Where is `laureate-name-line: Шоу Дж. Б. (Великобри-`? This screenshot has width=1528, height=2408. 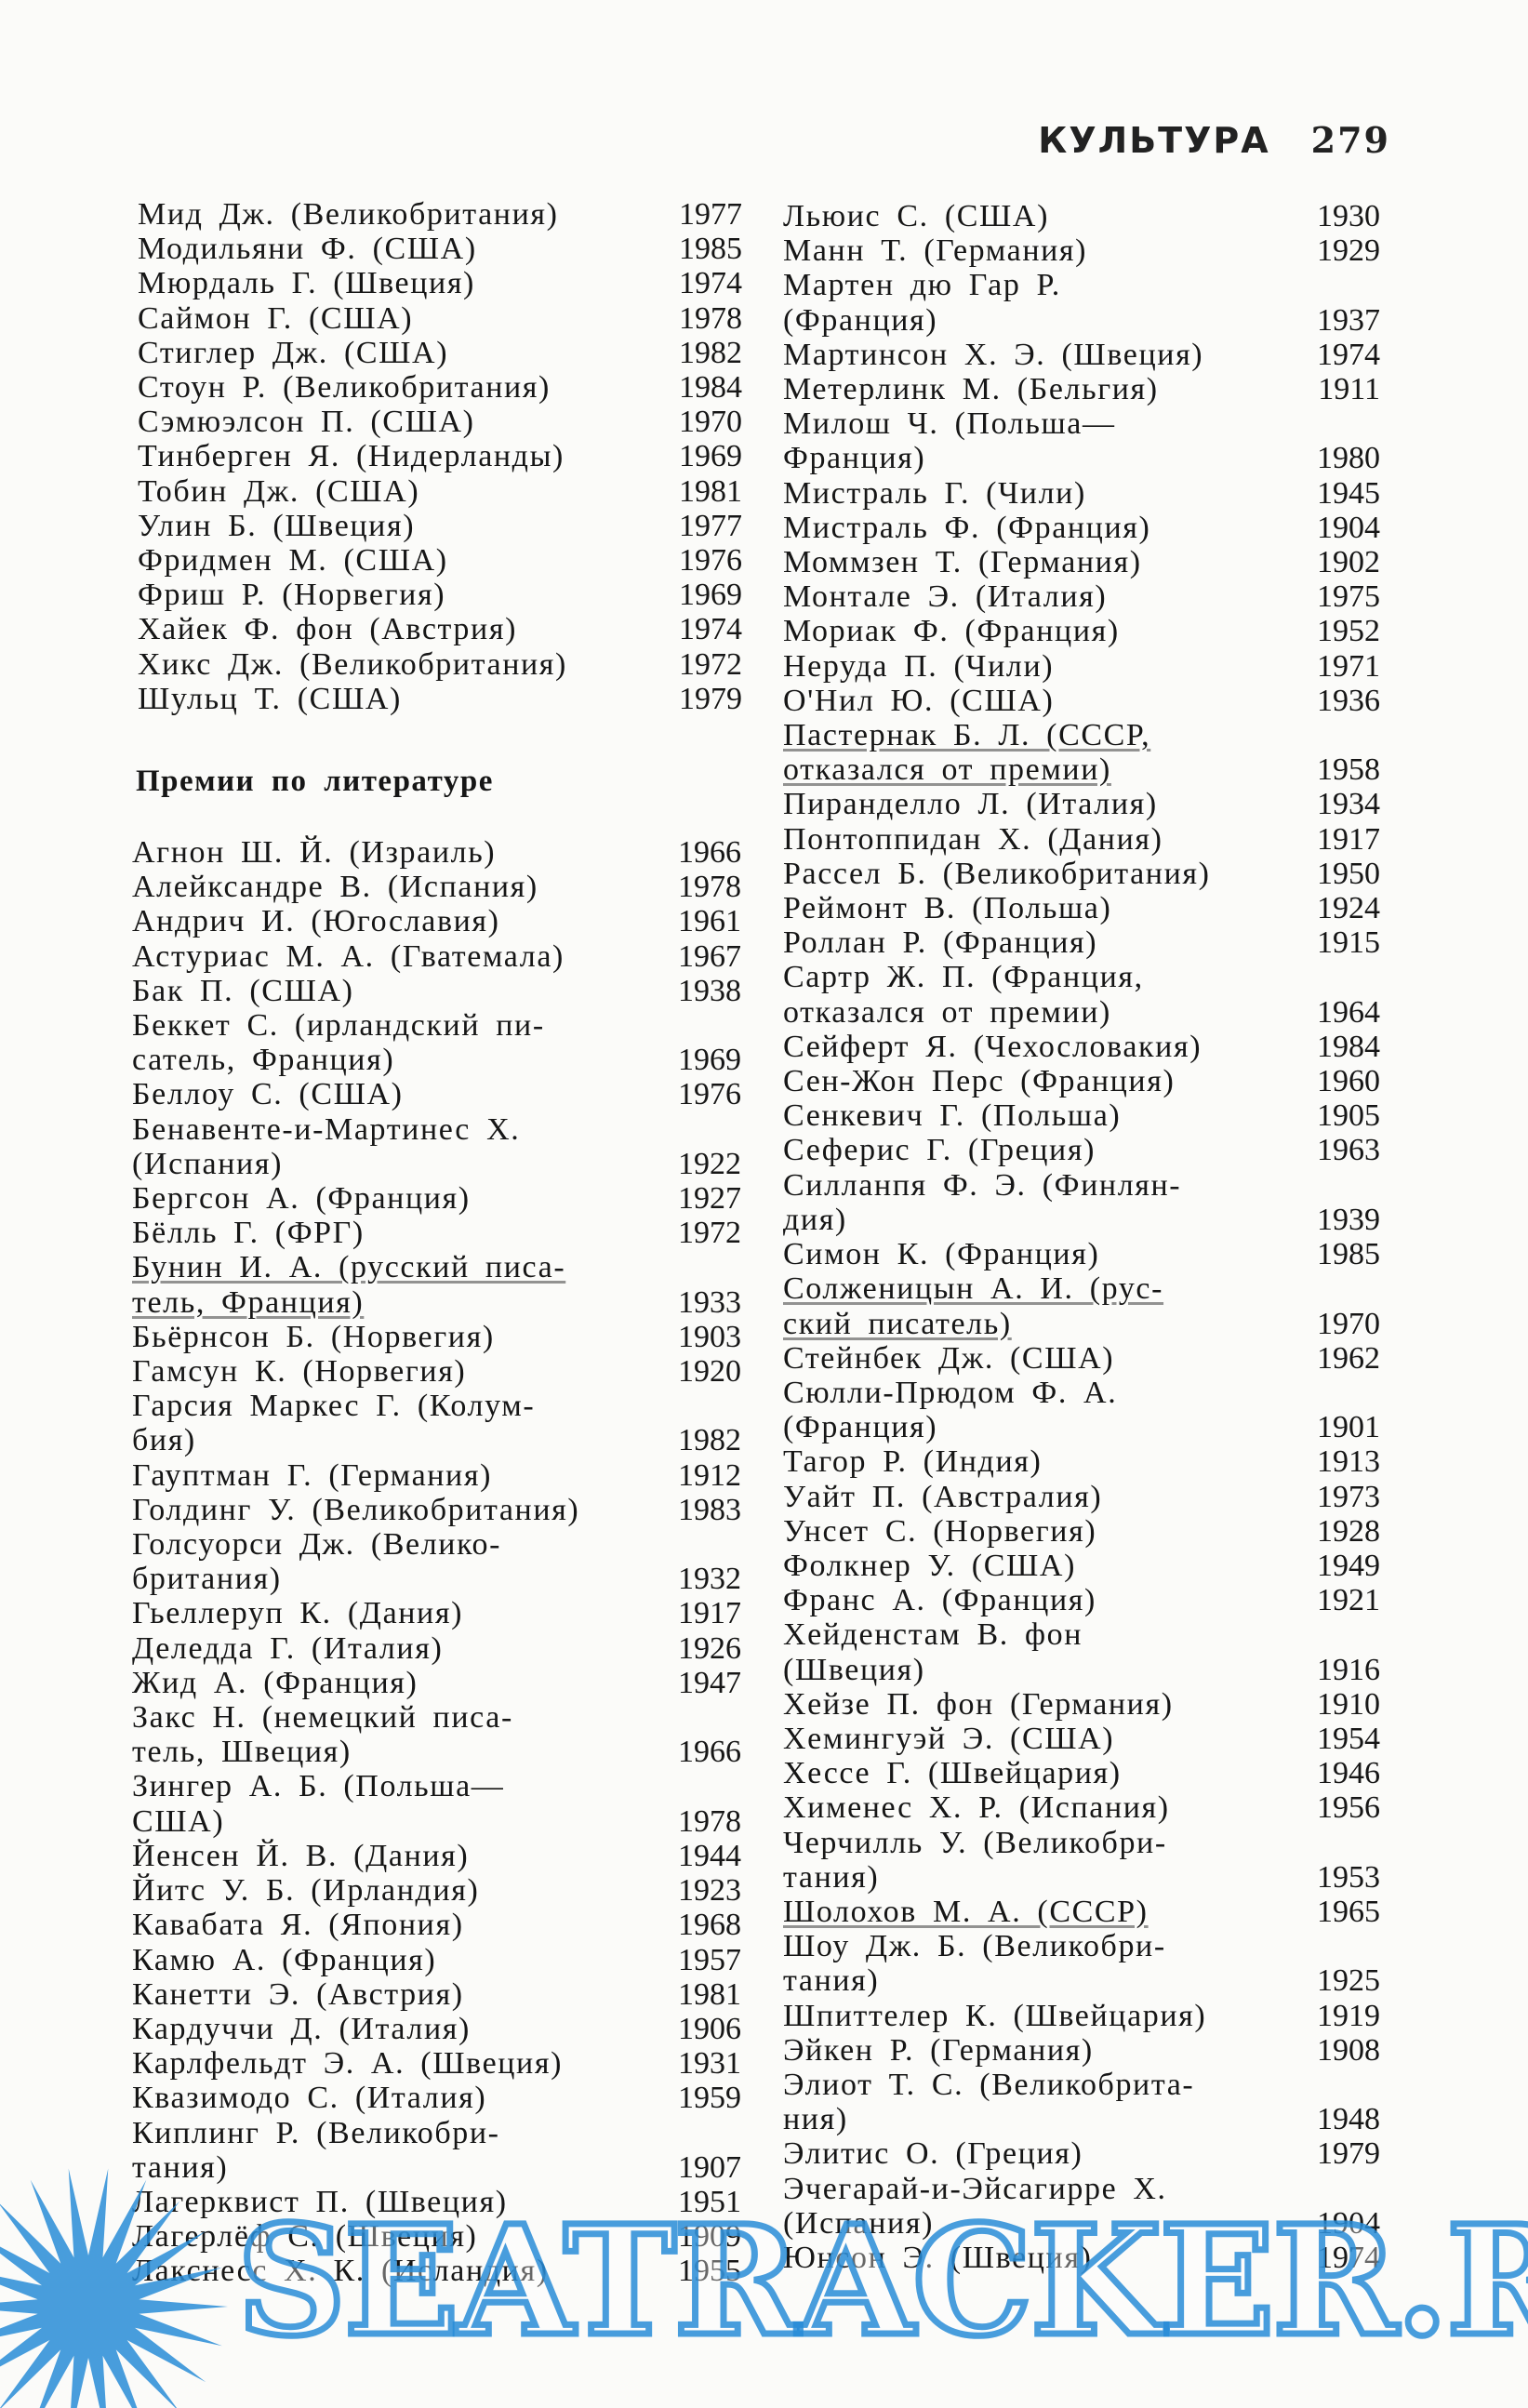
laureate-name-line: Шоу Дж. Б. (Великобри- is located at coordinates (974, 1946).